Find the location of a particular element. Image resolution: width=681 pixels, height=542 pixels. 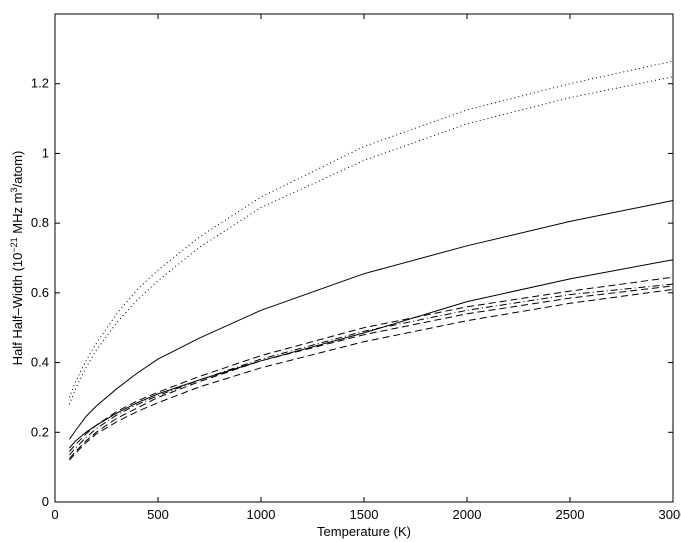

y-tick-label: 1 is located at coordinates (45, 152).